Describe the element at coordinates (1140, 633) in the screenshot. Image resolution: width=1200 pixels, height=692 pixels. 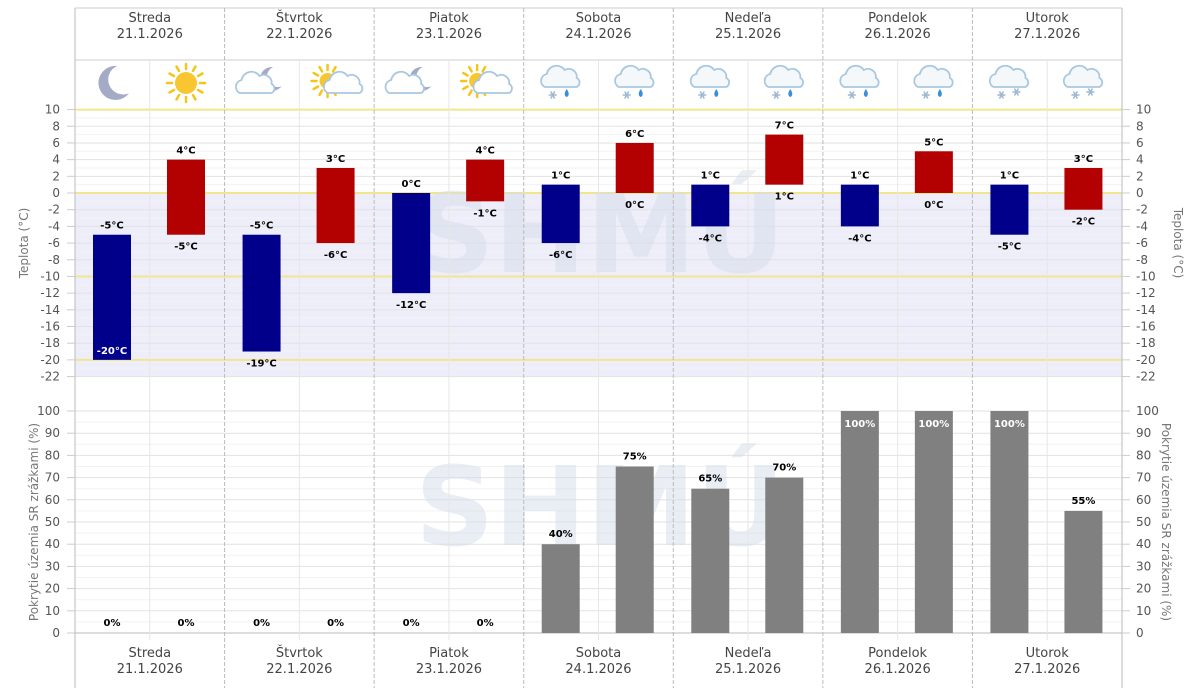
I see `y-tick-right: 0` at that location.